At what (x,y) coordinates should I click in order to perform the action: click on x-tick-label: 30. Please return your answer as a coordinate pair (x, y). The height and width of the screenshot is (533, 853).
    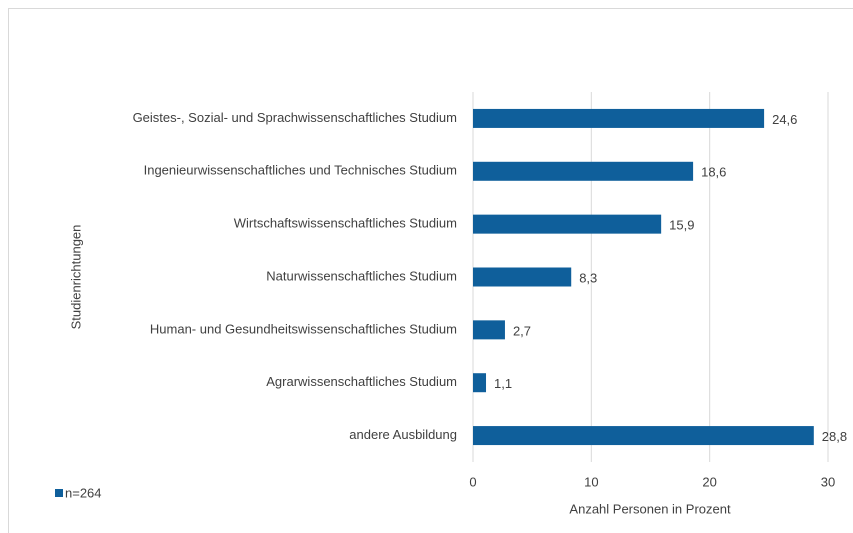
    Looking at the image, I should click on (828, 481).